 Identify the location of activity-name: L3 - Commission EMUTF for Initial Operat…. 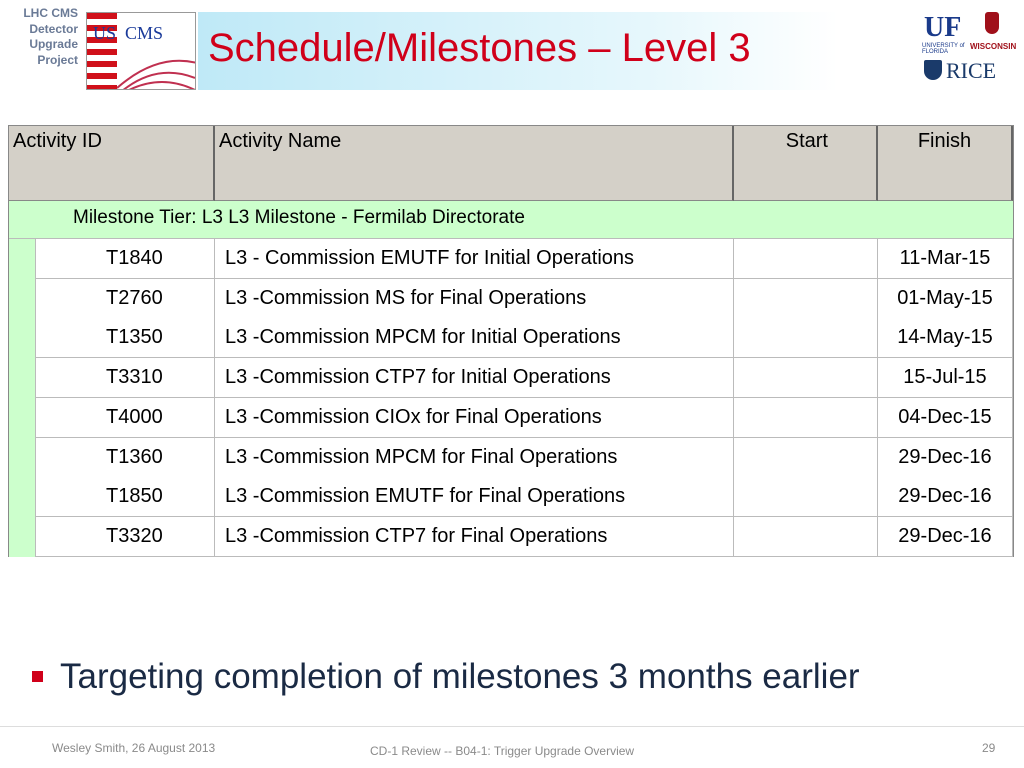
(474, 259).